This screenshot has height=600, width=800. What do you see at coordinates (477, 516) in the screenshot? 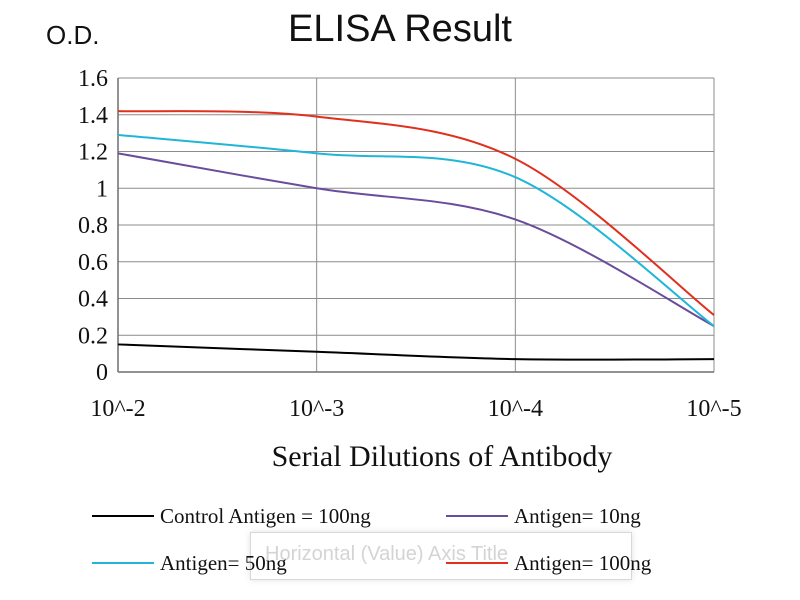
I see `legend-swatch-10ng` at bounding box center [477, 516].